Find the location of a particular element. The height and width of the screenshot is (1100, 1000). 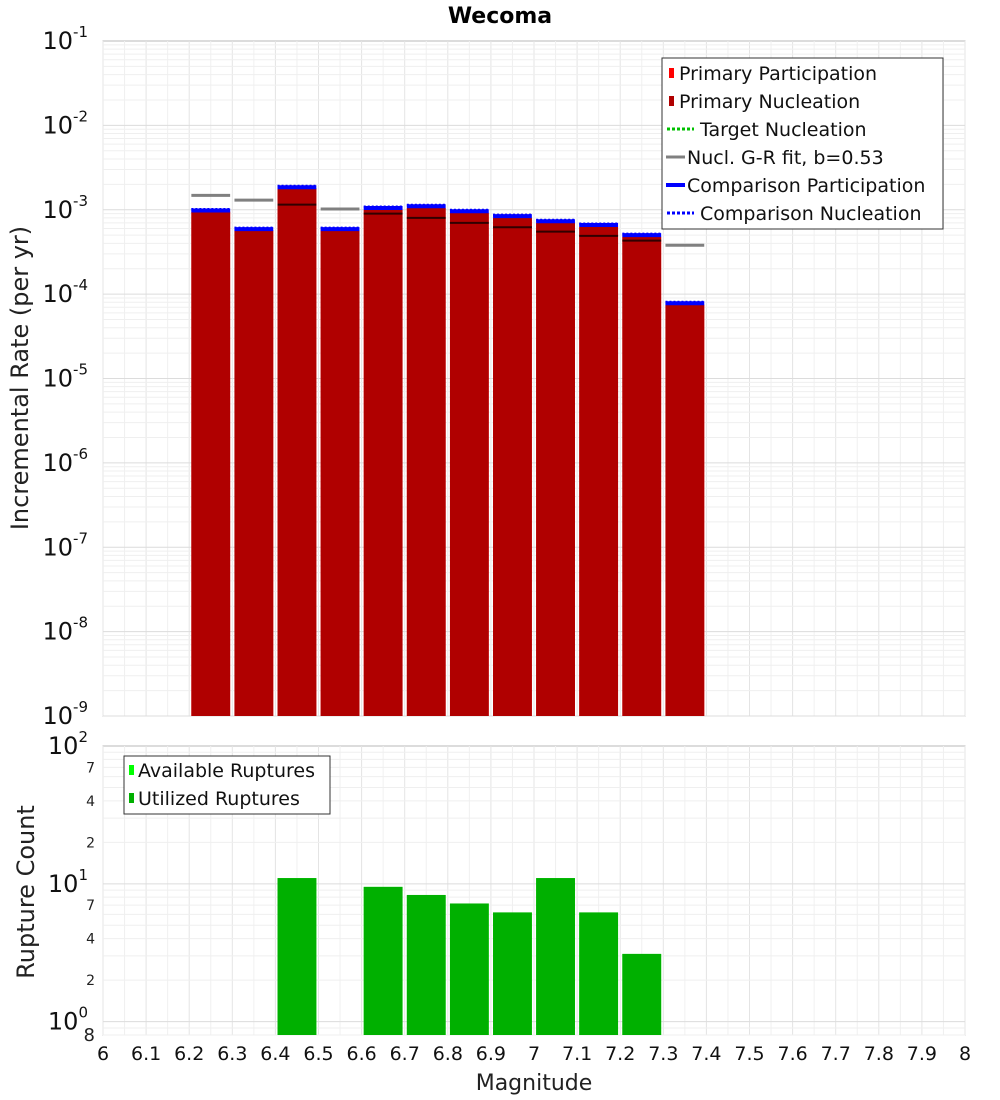

count-bars is located at coordinates (469, 956).